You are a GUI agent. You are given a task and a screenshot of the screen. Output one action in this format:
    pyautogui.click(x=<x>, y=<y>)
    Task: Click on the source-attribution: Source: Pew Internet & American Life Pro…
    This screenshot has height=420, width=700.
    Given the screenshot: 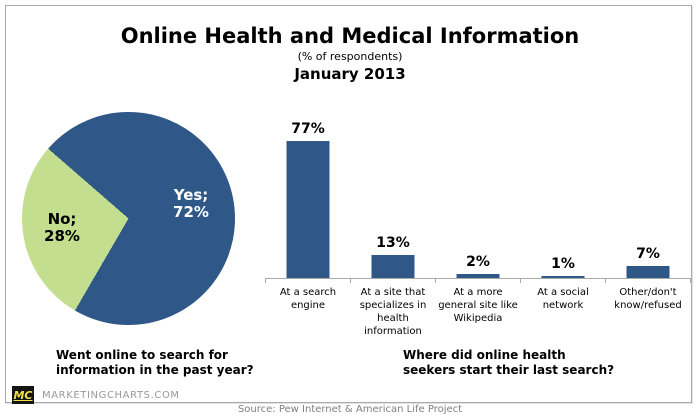 What is the action you would take?
    pyautogui.click(x=350, y=409)
    